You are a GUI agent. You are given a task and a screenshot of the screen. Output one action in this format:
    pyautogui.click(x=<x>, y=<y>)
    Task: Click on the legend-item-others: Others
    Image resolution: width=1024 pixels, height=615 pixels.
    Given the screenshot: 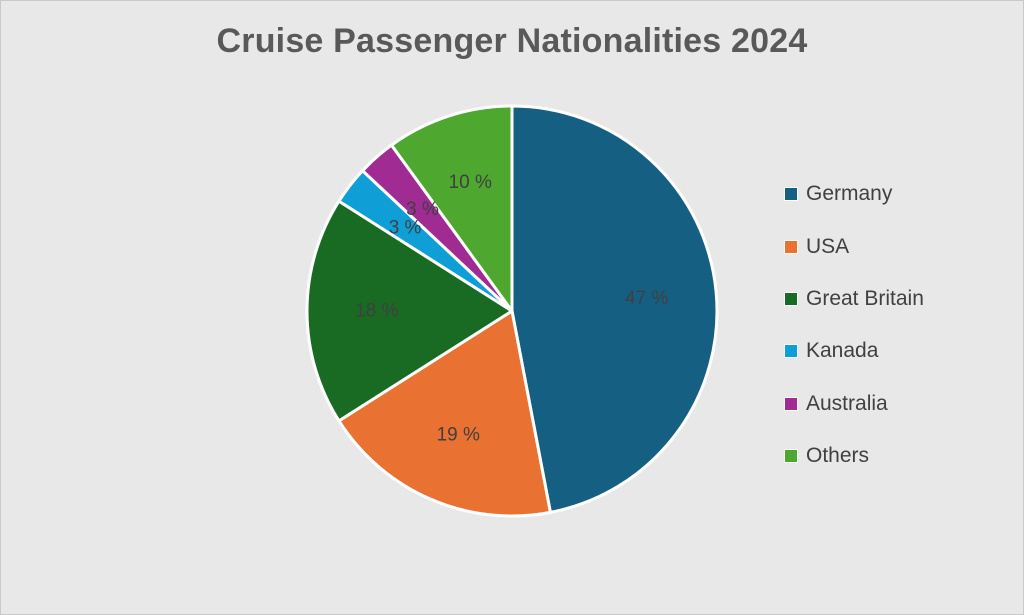 What is the action you would take?
    pyautogui.click(x=854, y=456)
    